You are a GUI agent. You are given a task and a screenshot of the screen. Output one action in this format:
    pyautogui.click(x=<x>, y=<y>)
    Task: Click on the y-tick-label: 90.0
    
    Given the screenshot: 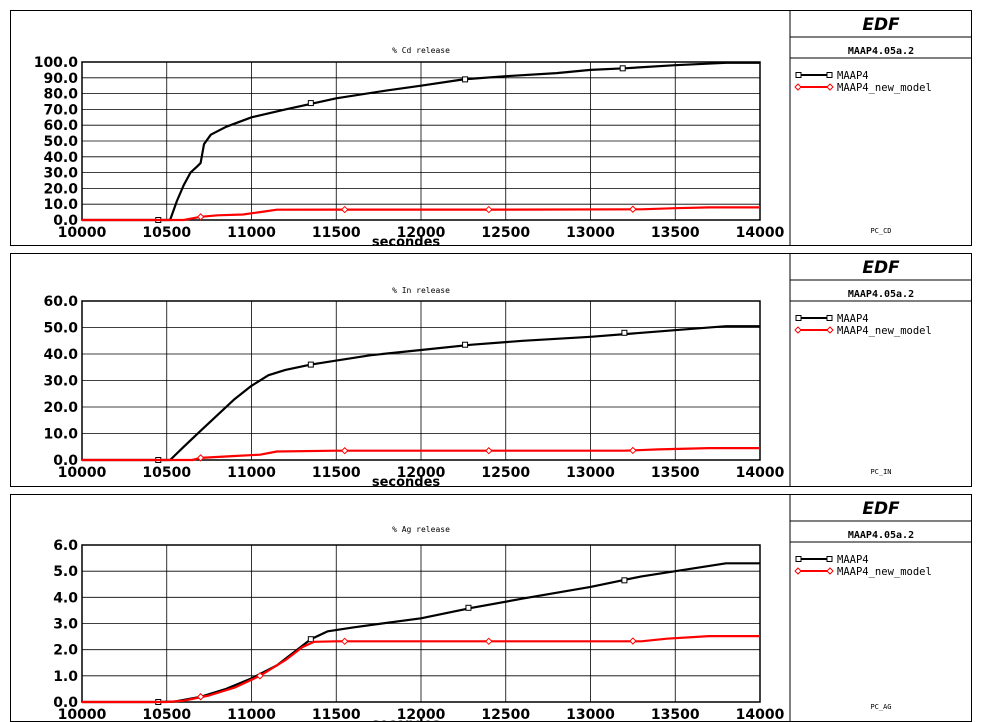 What is the action you would take?
    pyautogui.click(x=60, y=79)
    